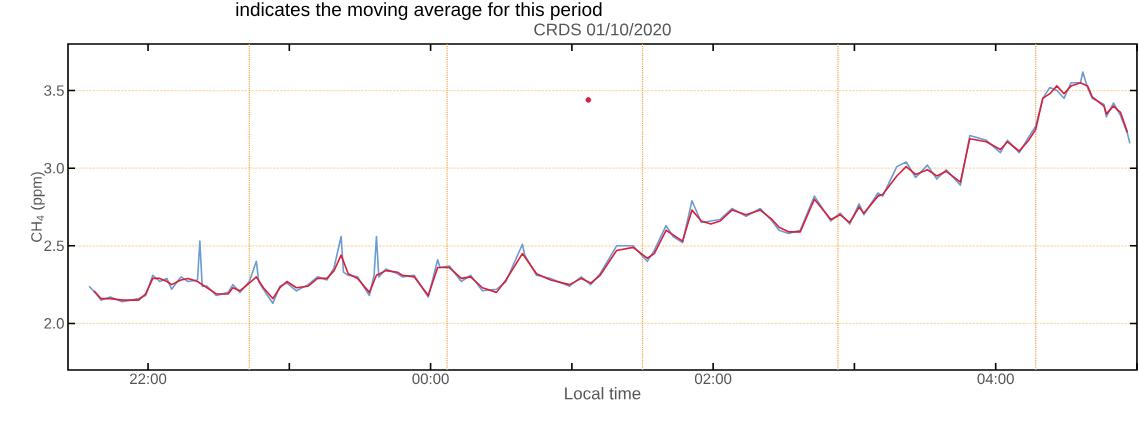  Describe the element at coordinates (54, 323) in the screenshot. I see `y-tick-label: 2.0` at that location.